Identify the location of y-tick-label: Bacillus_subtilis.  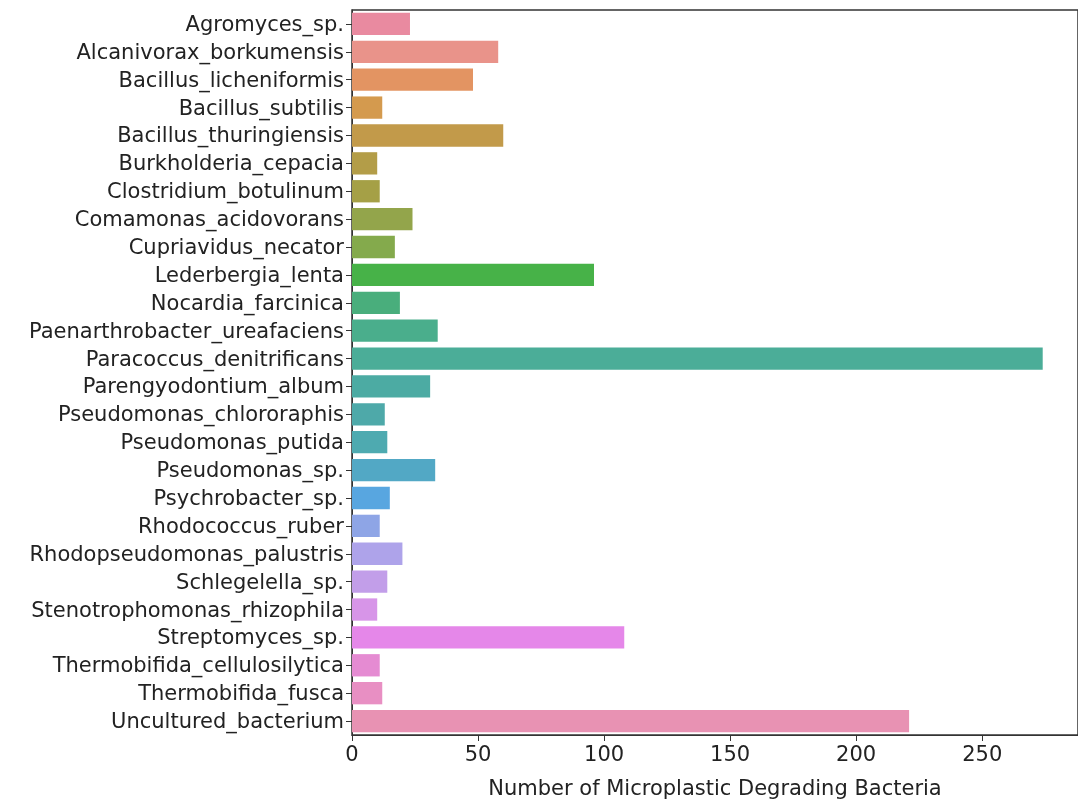
(261, 108).